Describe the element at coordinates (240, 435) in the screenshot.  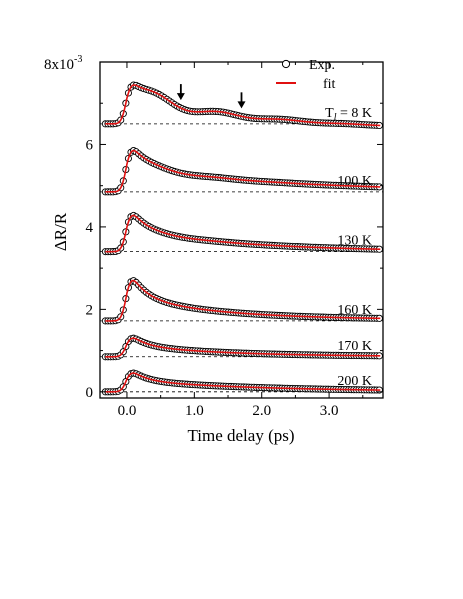
I see `x-axis-title: Time delay (ps)` at that location.